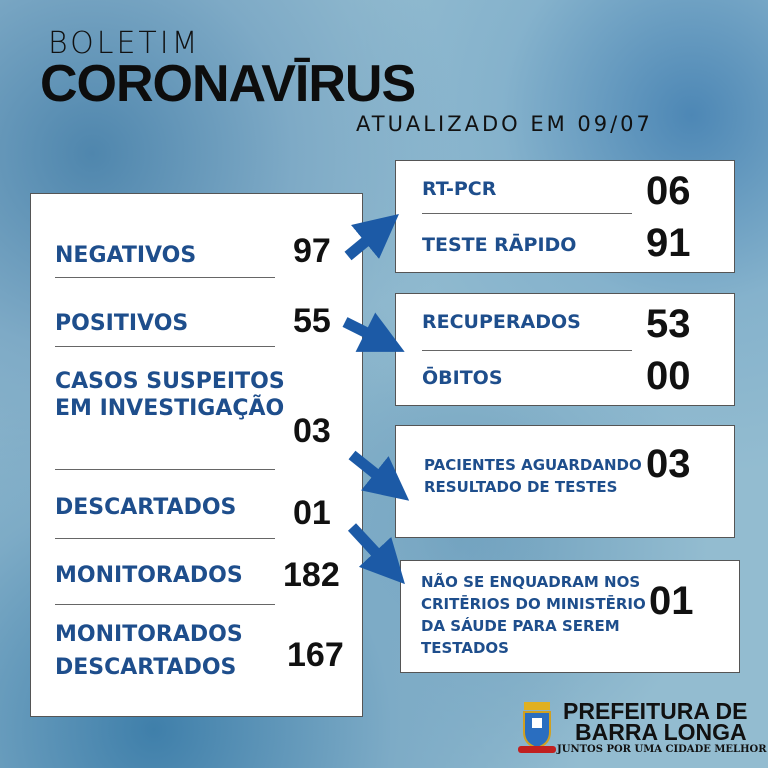  I want to click on negatives-label: NEGATIVOS, so click(126, 255).